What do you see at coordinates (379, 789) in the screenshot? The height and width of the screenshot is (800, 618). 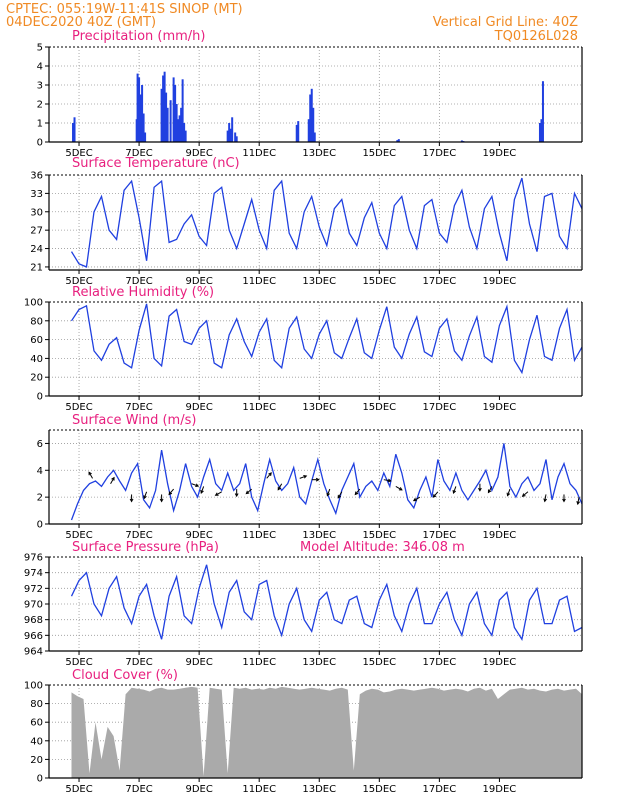 I see `cloud-xtick-label: 15DEC` at bounding box center [379, 789].